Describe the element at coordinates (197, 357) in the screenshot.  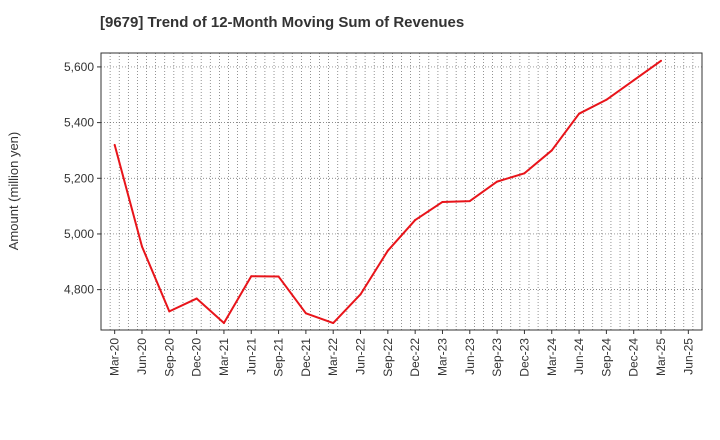
I see `x-tick-label: Dec-20` at that location.